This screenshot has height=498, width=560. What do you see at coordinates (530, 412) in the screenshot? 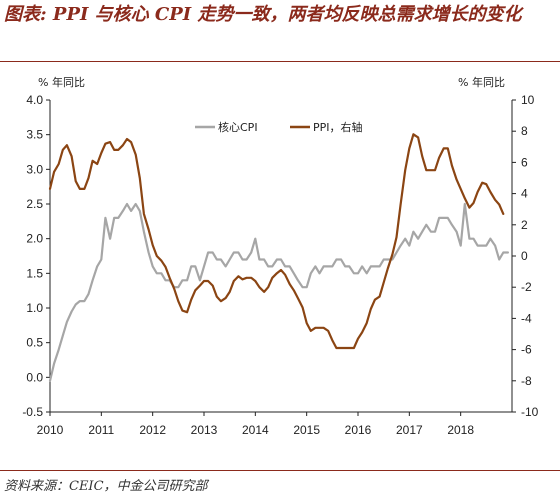
I see `right-tick-label: -10` at bounding box center [530, 412].